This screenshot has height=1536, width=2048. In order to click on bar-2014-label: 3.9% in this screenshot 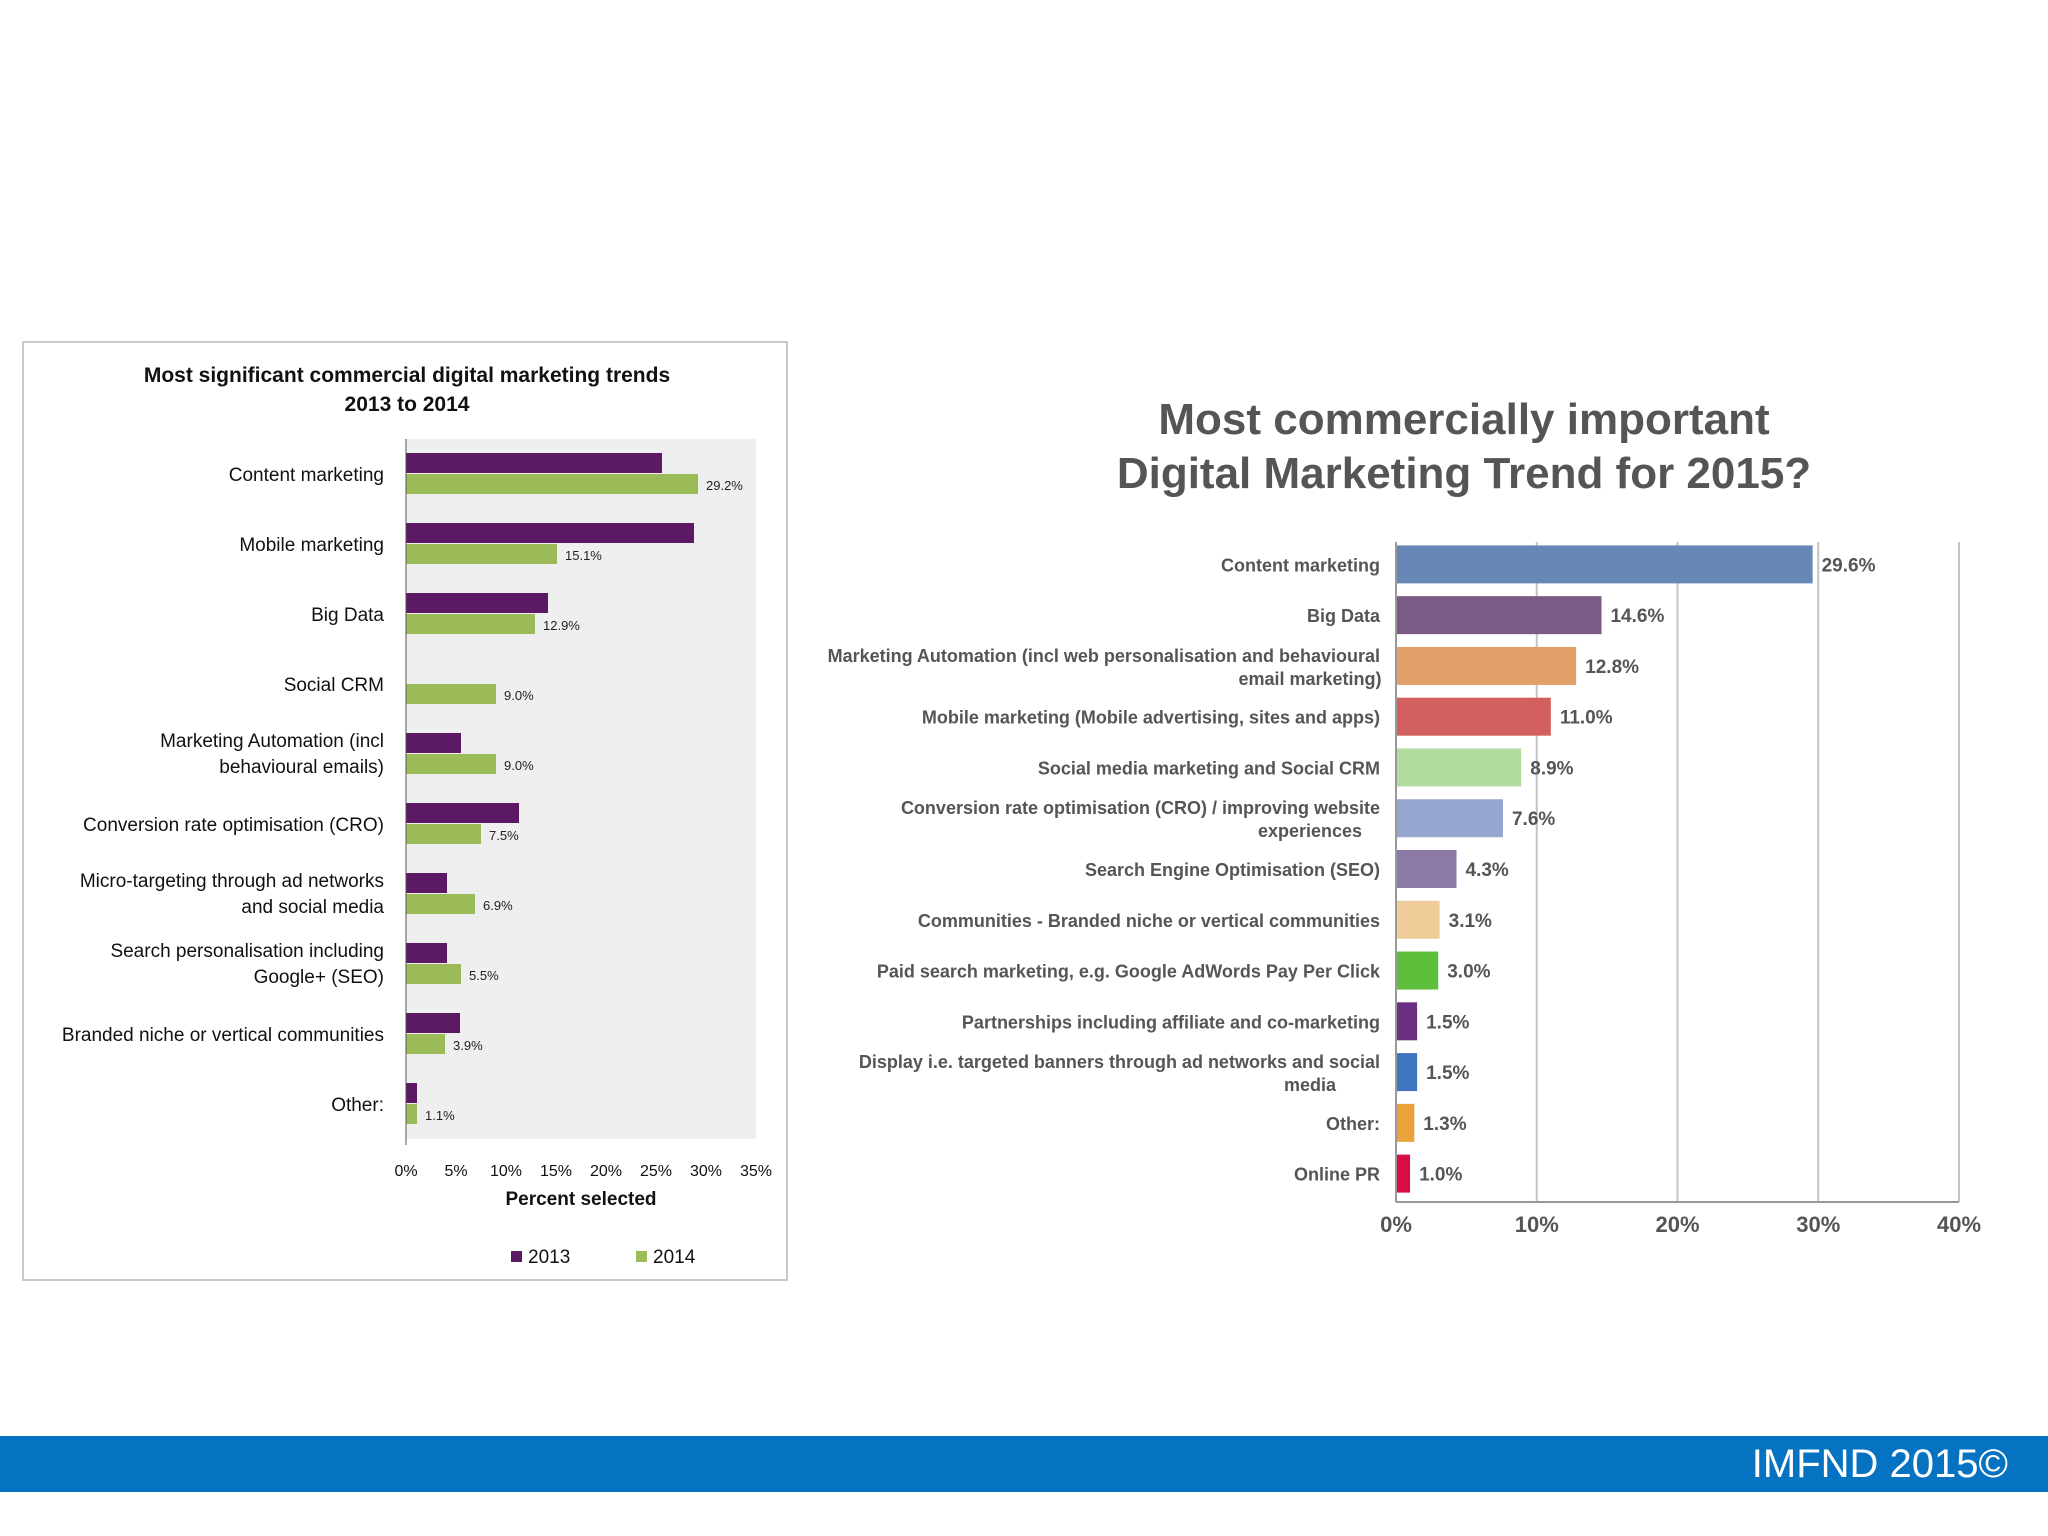, I will do `click(468, 1045)`.